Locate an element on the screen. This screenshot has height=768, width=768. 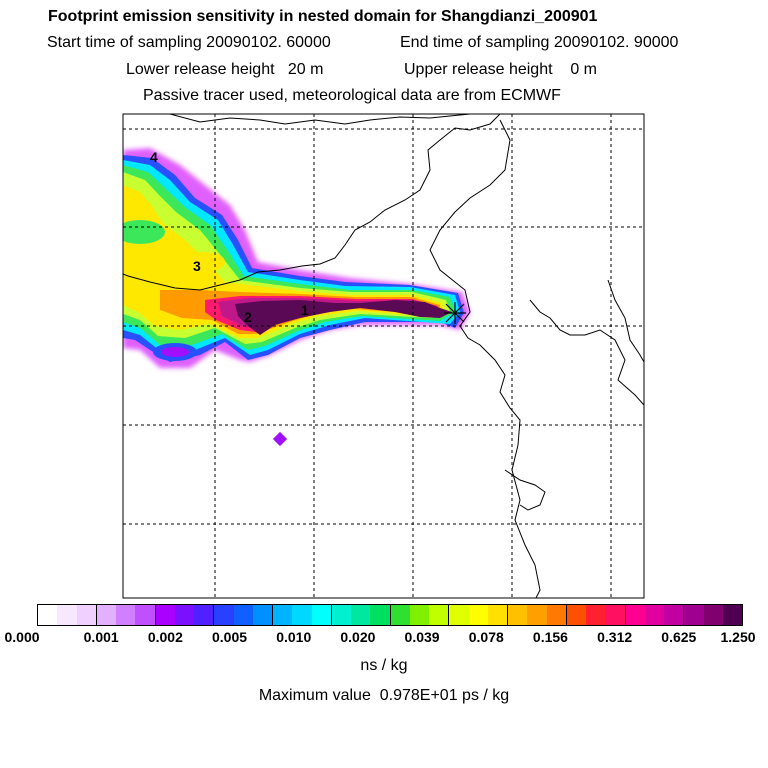
colorbar-tick-label: 0.000 is located at coordinates (22, 637).